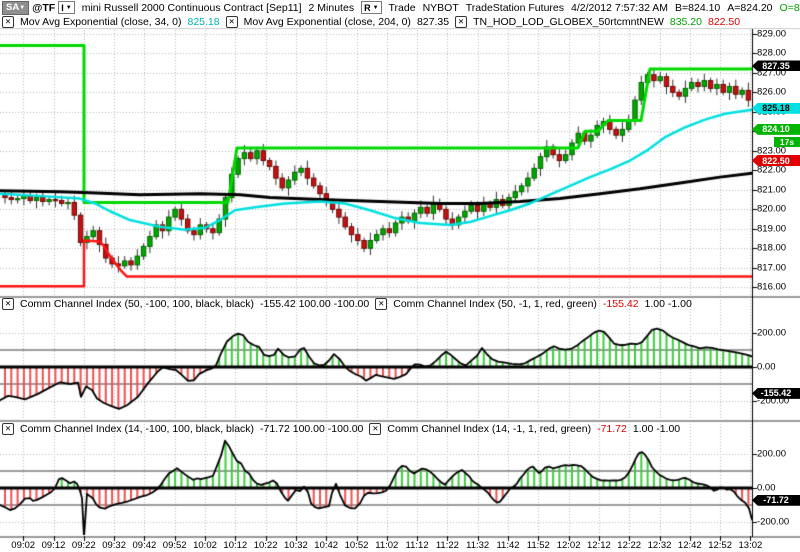  I want to click on time-axis-label: 12:22, so click(629, 545).